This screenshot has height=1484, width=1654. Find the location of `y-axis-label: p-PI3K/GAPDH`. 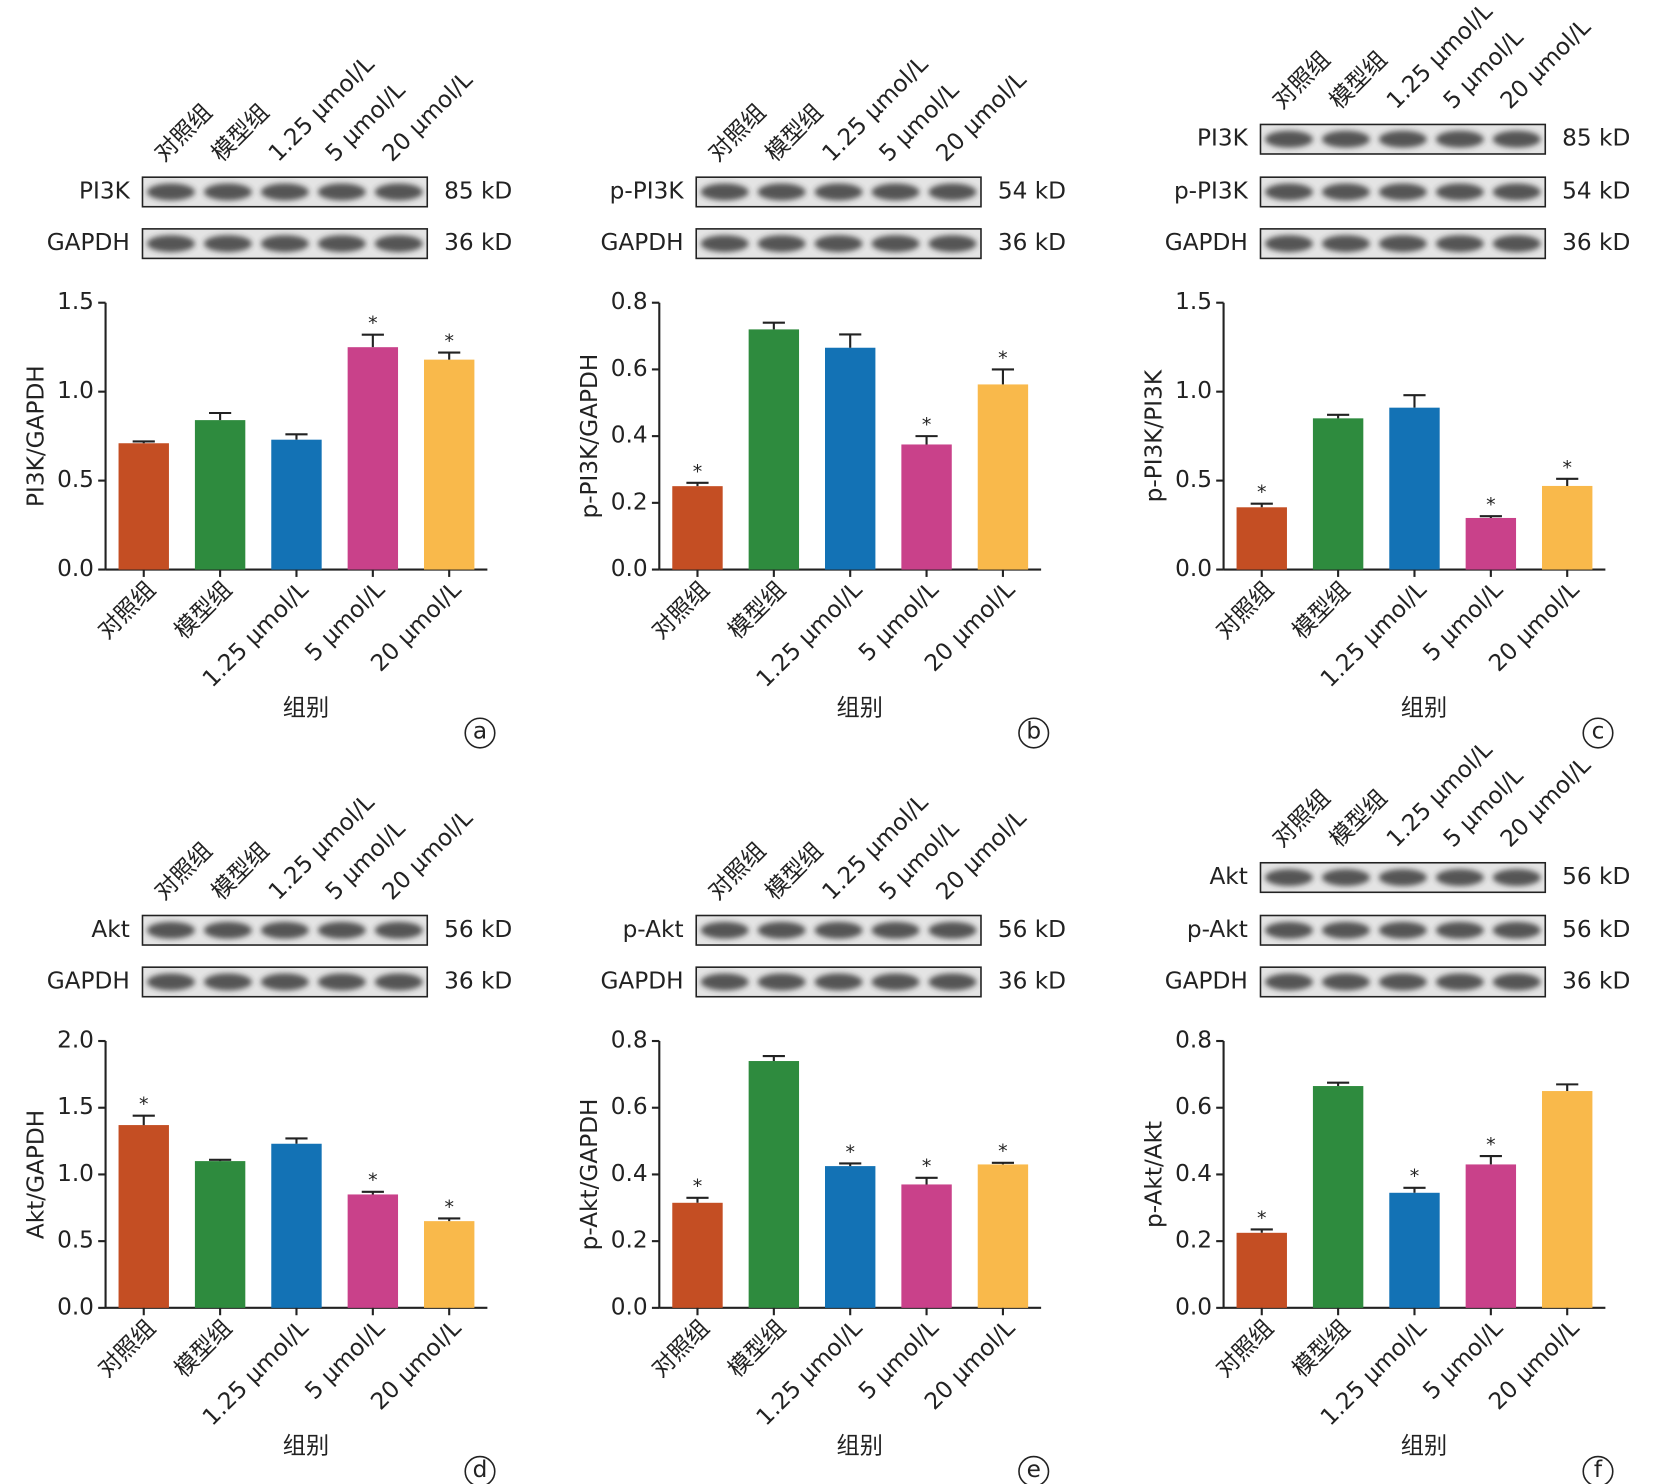

y-axis-label: p-PI3K/GAPDH is located at coordinates (589, 436).